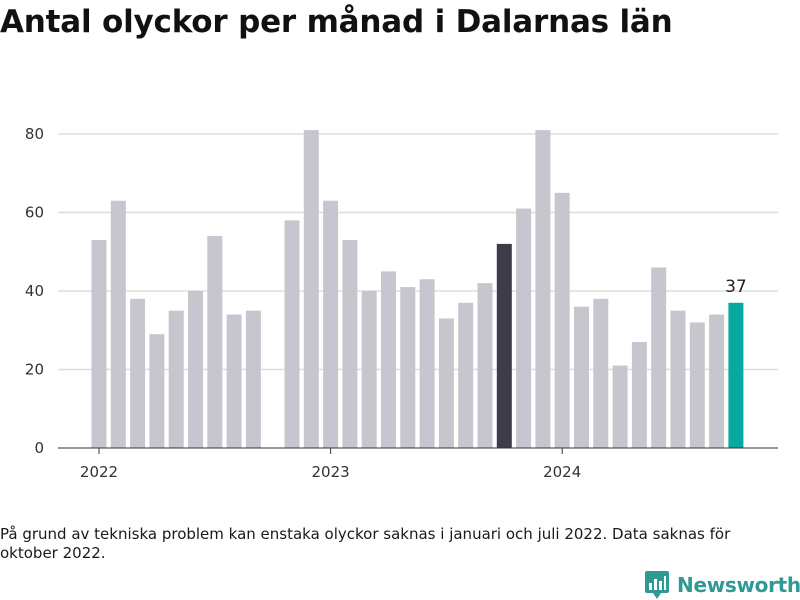 The width and height of the screenshot is (800, 600). What do you see at coordinates (562, 472) in the screenshot?
I see `x-tick-label: 2024` at bounding box center [562, 472].